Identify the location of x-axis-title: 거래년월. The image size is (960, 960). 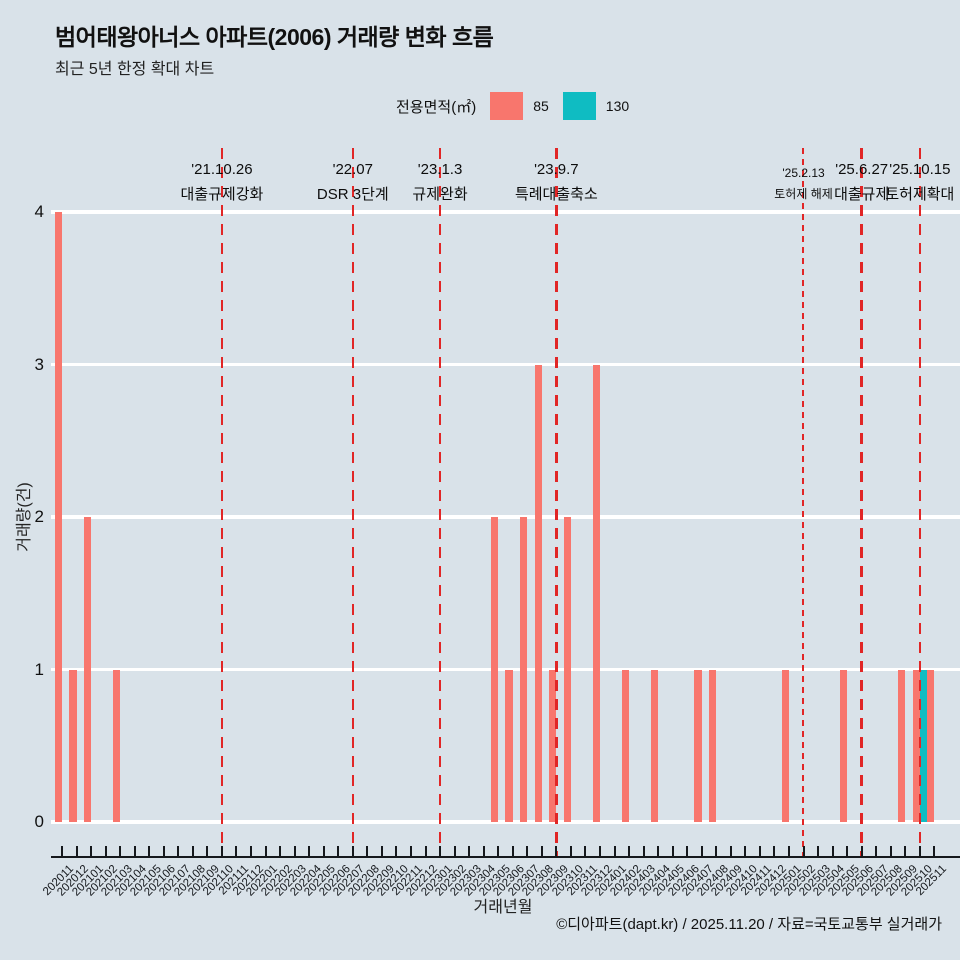
(503, 907).